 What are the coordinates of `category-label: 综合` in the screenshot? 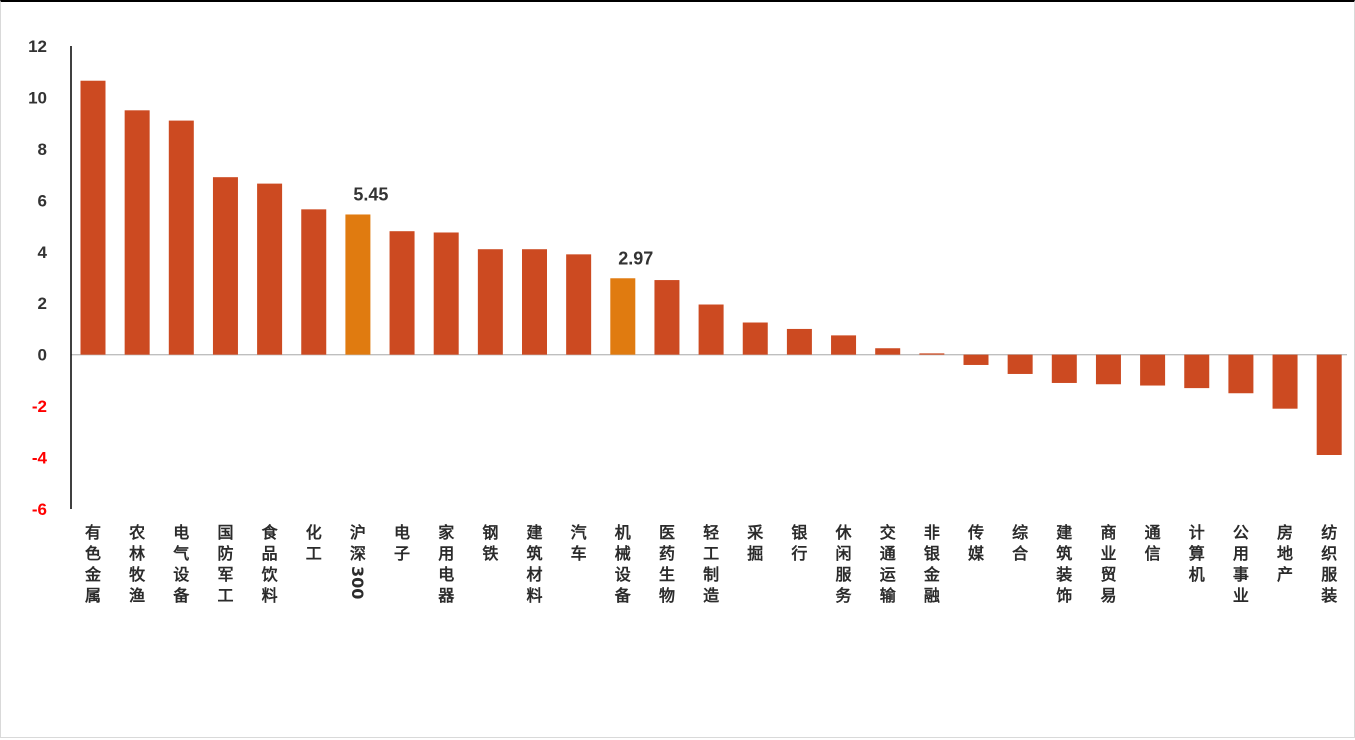 It's located at (1020, 543).